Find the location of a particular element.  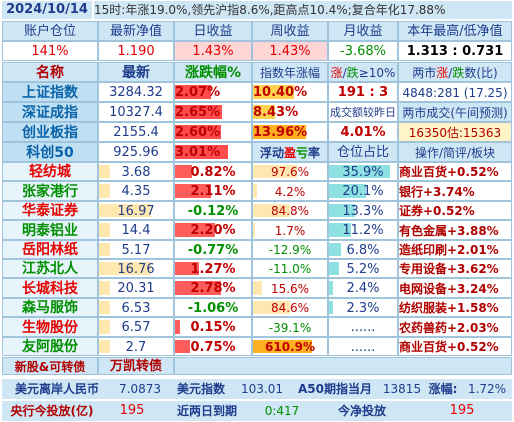

header-date-text: 2024/10/14 is located at coordinates (47, 9).